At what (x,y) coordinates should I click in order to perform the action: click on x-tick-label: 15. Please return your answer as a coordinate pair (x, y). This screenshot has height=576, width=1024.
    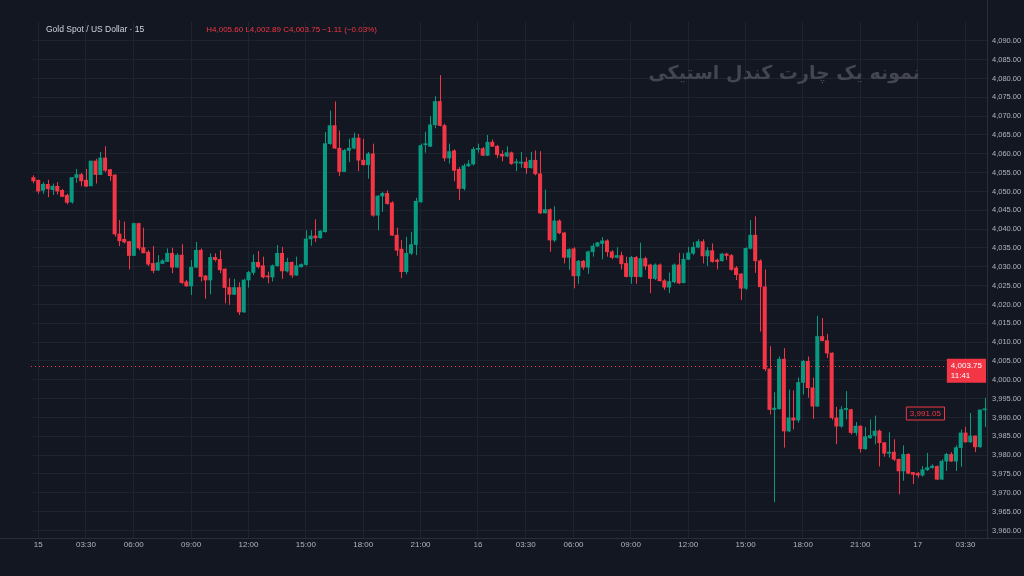
    Looking at the image, I should click on (38, 544).